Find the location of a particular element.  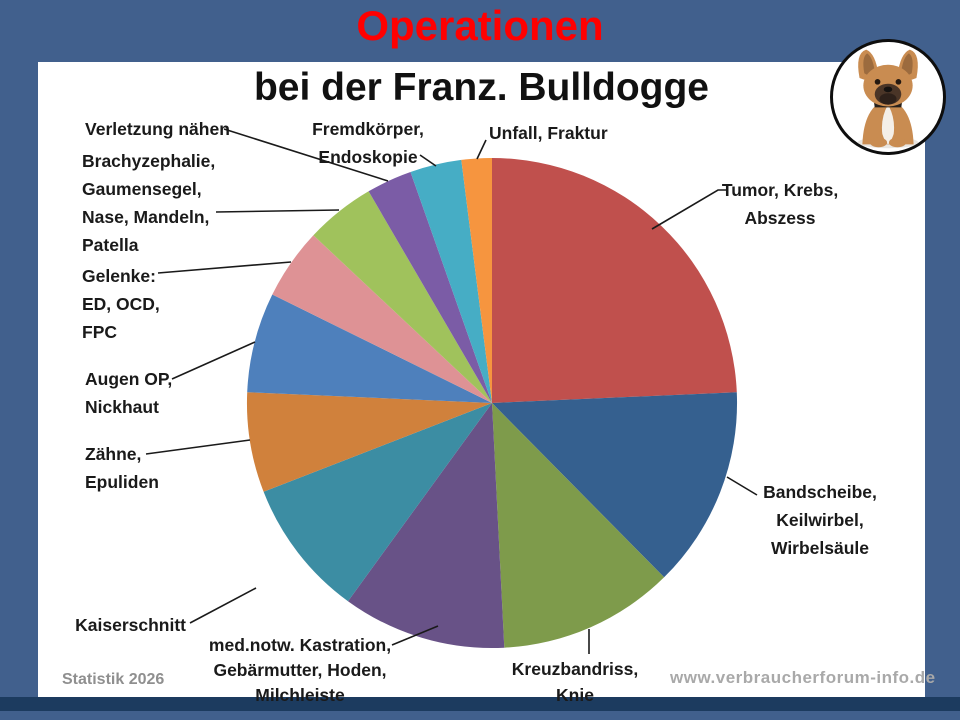

french-bulldog-illustration is located at coordinates (888, 99).